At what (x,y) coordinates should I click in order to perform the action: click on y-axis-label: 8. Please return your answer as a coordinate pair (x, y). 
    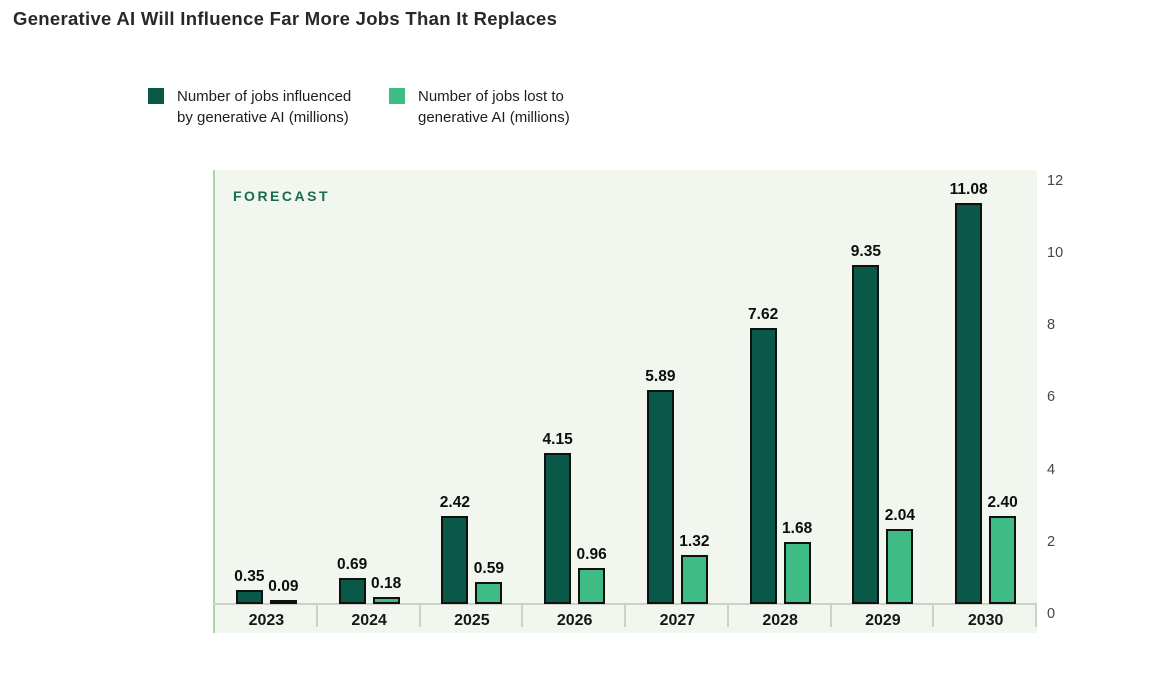
    Looking at the image, I should click on (1051, 325).